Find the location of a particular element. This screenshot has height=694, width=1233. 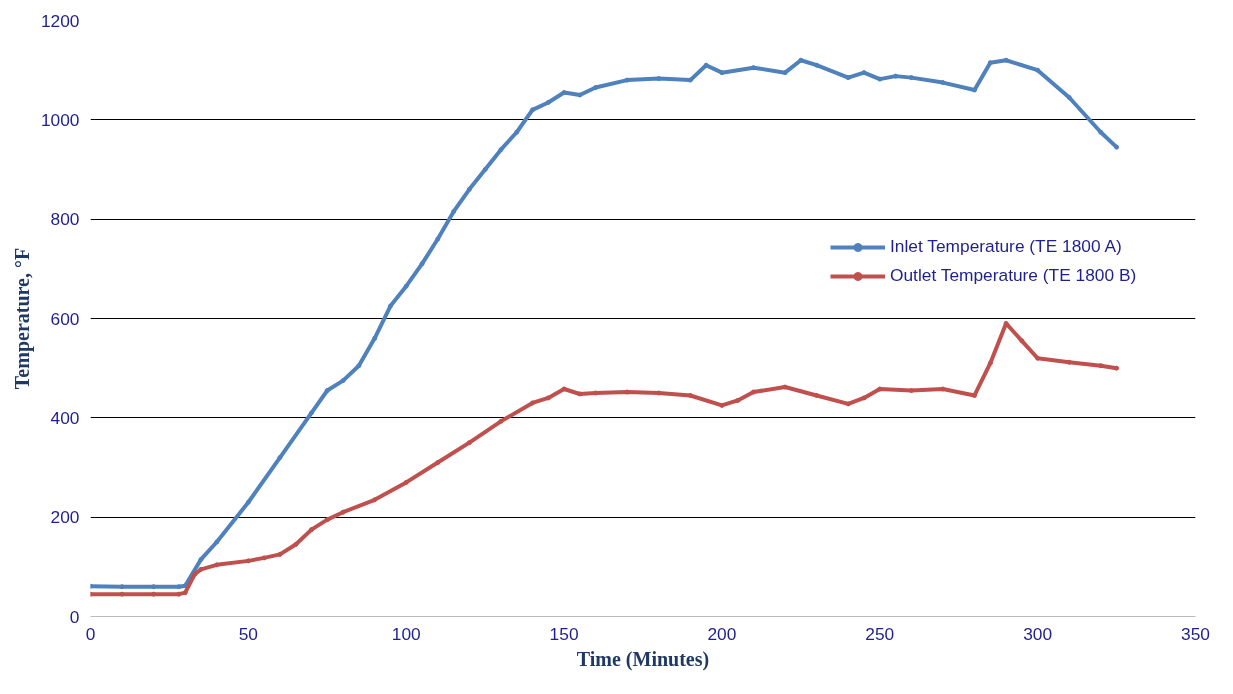

x-tick-label: 350 is located at coordinates (1195, 633).